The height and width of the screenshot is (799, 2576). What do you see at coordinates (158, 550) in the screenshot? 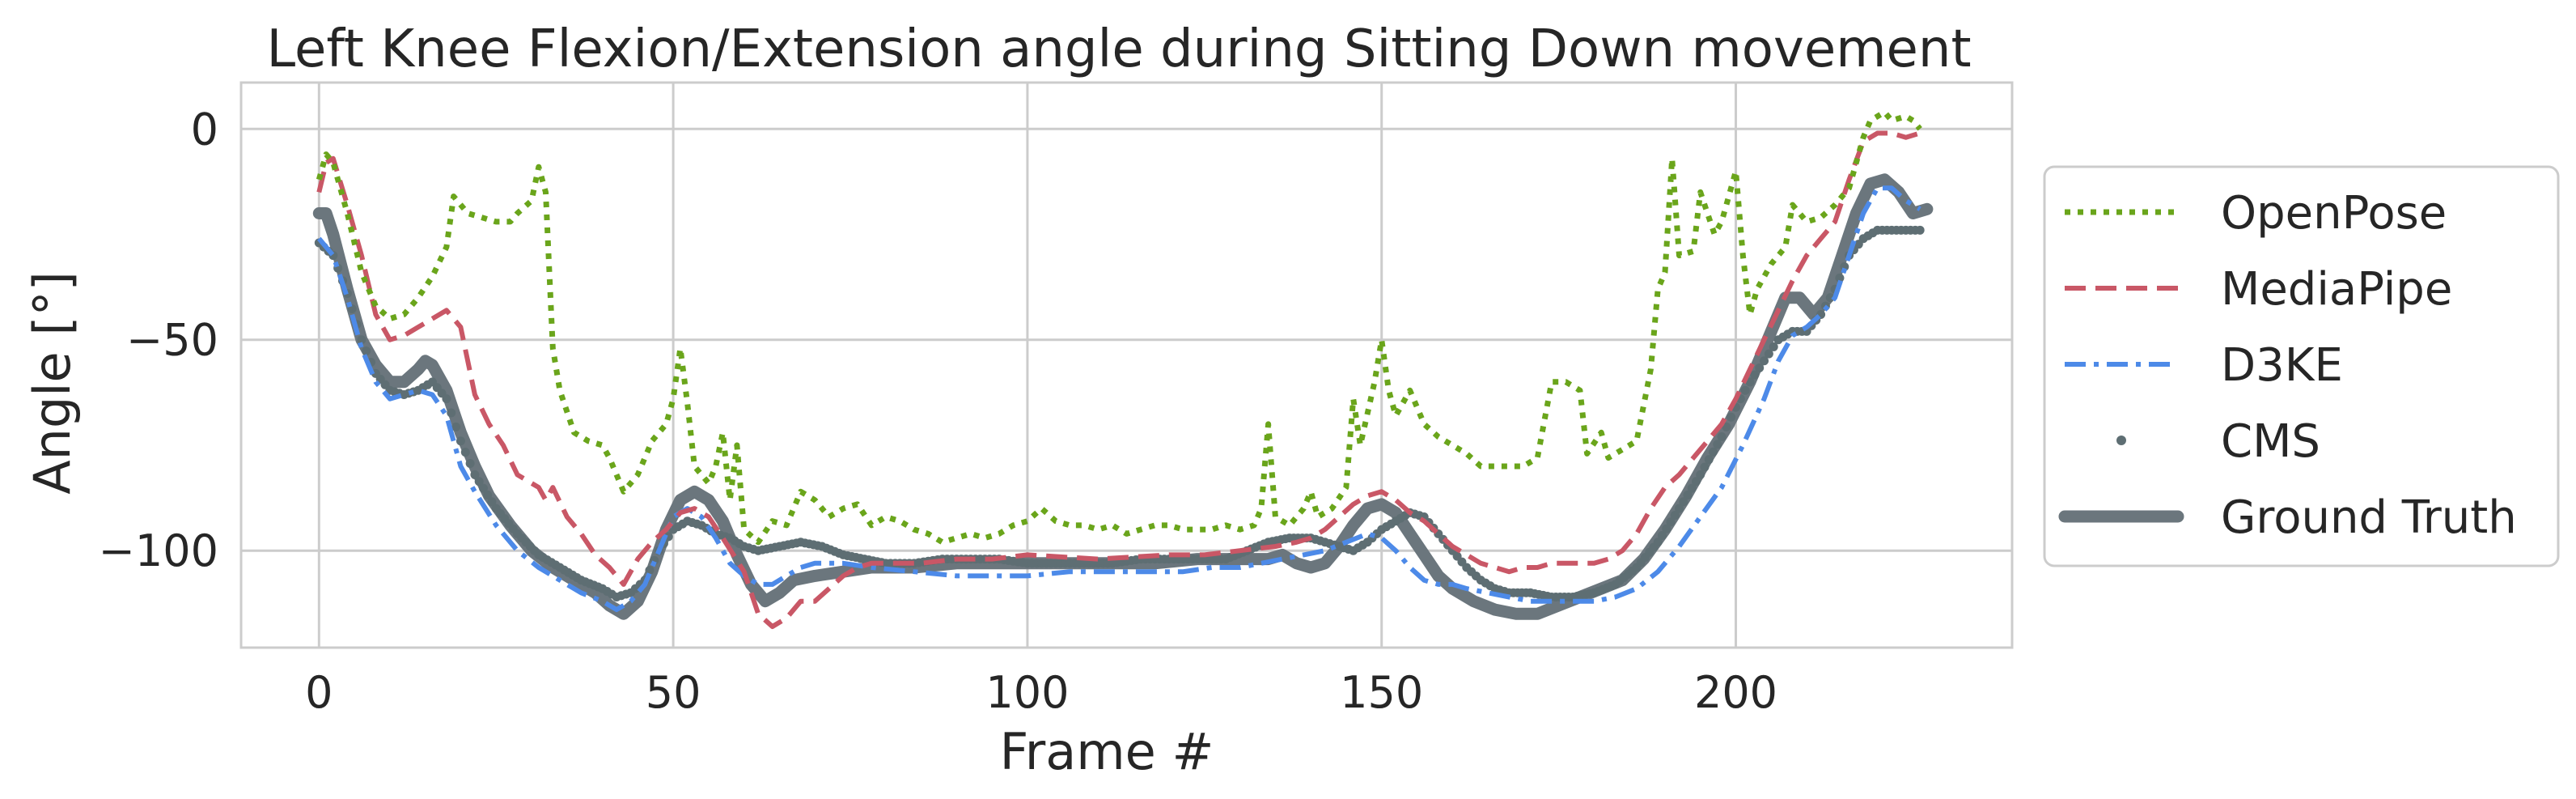
I see `y-tick-label: −100` at bounding box center [158, 550].